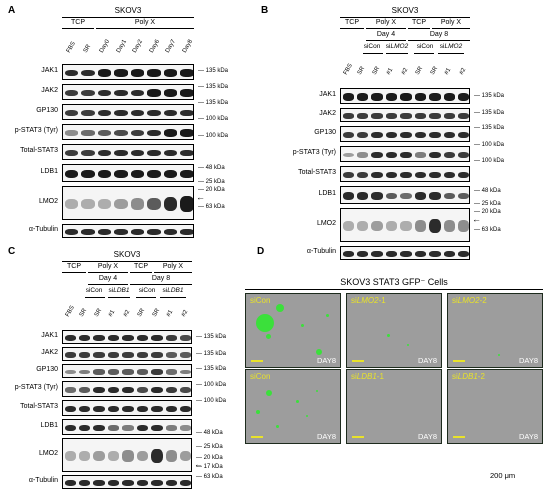 The width and height of the screenshot is (550, 495). Describe the element at coordinates (439, 34) in the screenshot. I see `day-label: Day 8` at that location.